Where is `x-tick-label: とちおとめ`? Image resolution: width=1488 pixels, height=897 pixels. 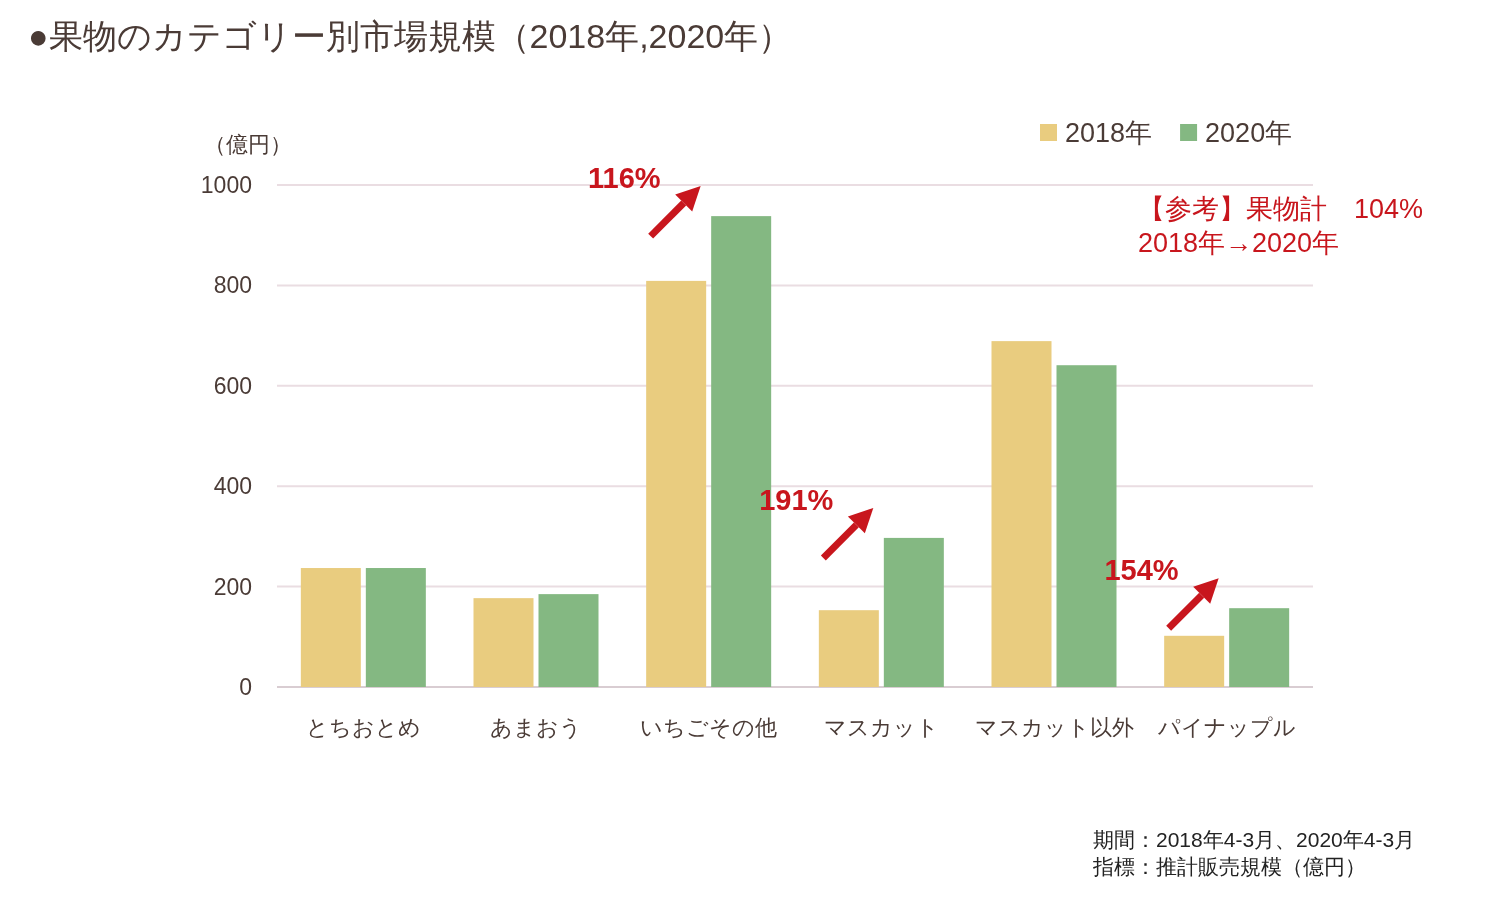 x-tick-label: とちおとめ is located at coordinates (363, 727).